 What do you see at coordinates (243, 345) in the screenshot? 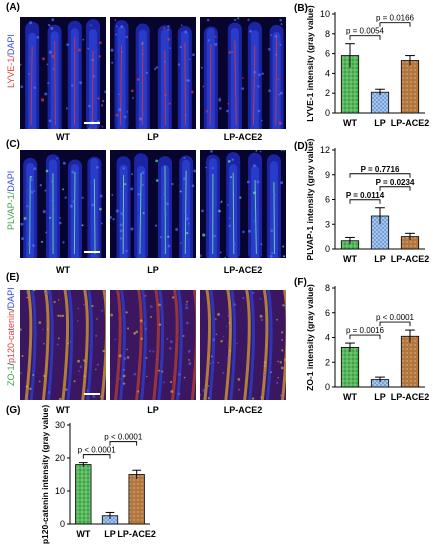
I see `micrograph-e-lpace2` at bounding box center [243, 345].